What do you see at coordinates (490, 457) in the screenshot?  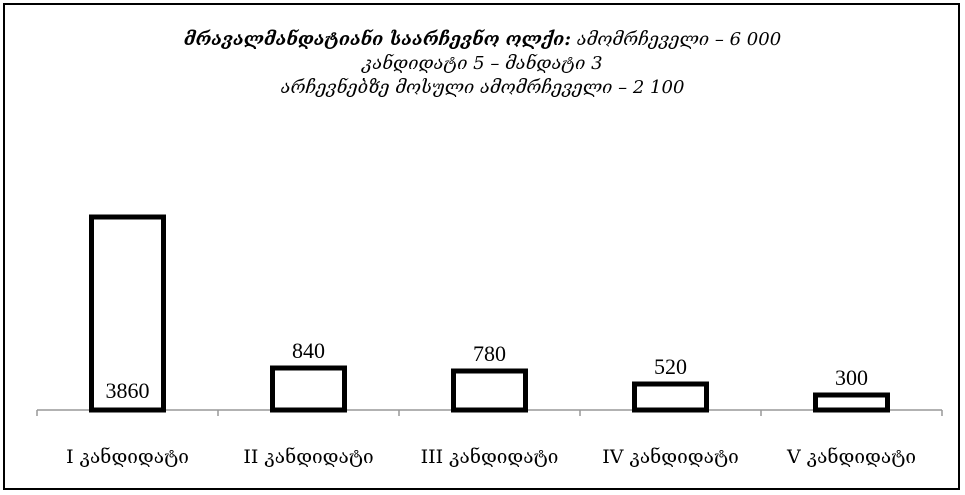 I see `category-label: III კანდიდატი` at bounding box center [490, 457].